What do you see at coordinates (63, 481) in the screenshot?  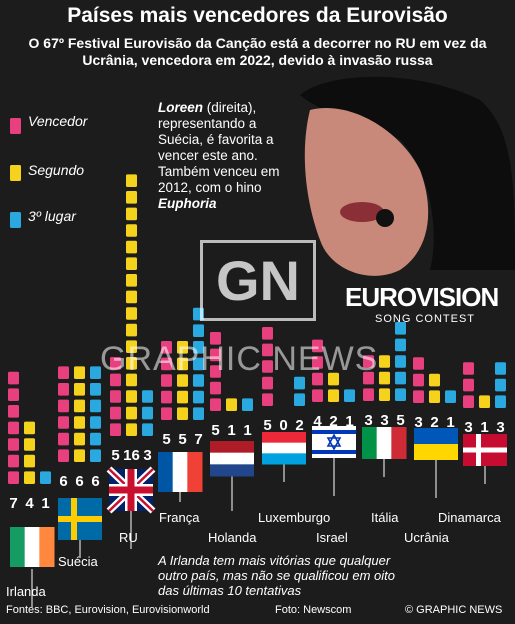 I see `value-suecia-0: 6` at bounding box center [63, 481].